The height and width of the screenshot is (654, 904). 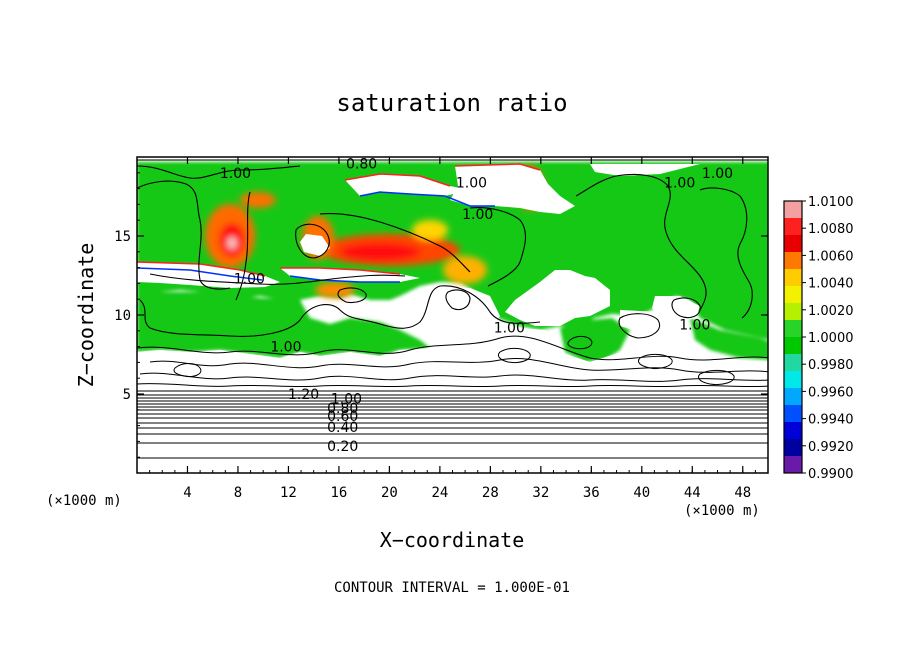 What do you see at coordinates (490, 493) in the screenshot?
I see `x-tick-label: 28` at bounding box center [490, 493].